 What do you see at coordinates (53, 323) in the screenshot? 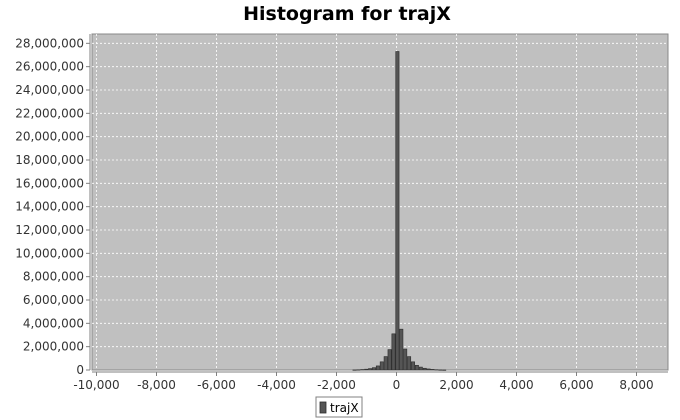
I see `y-tick-label: 4,000,000` at bounding box center [53, 323].